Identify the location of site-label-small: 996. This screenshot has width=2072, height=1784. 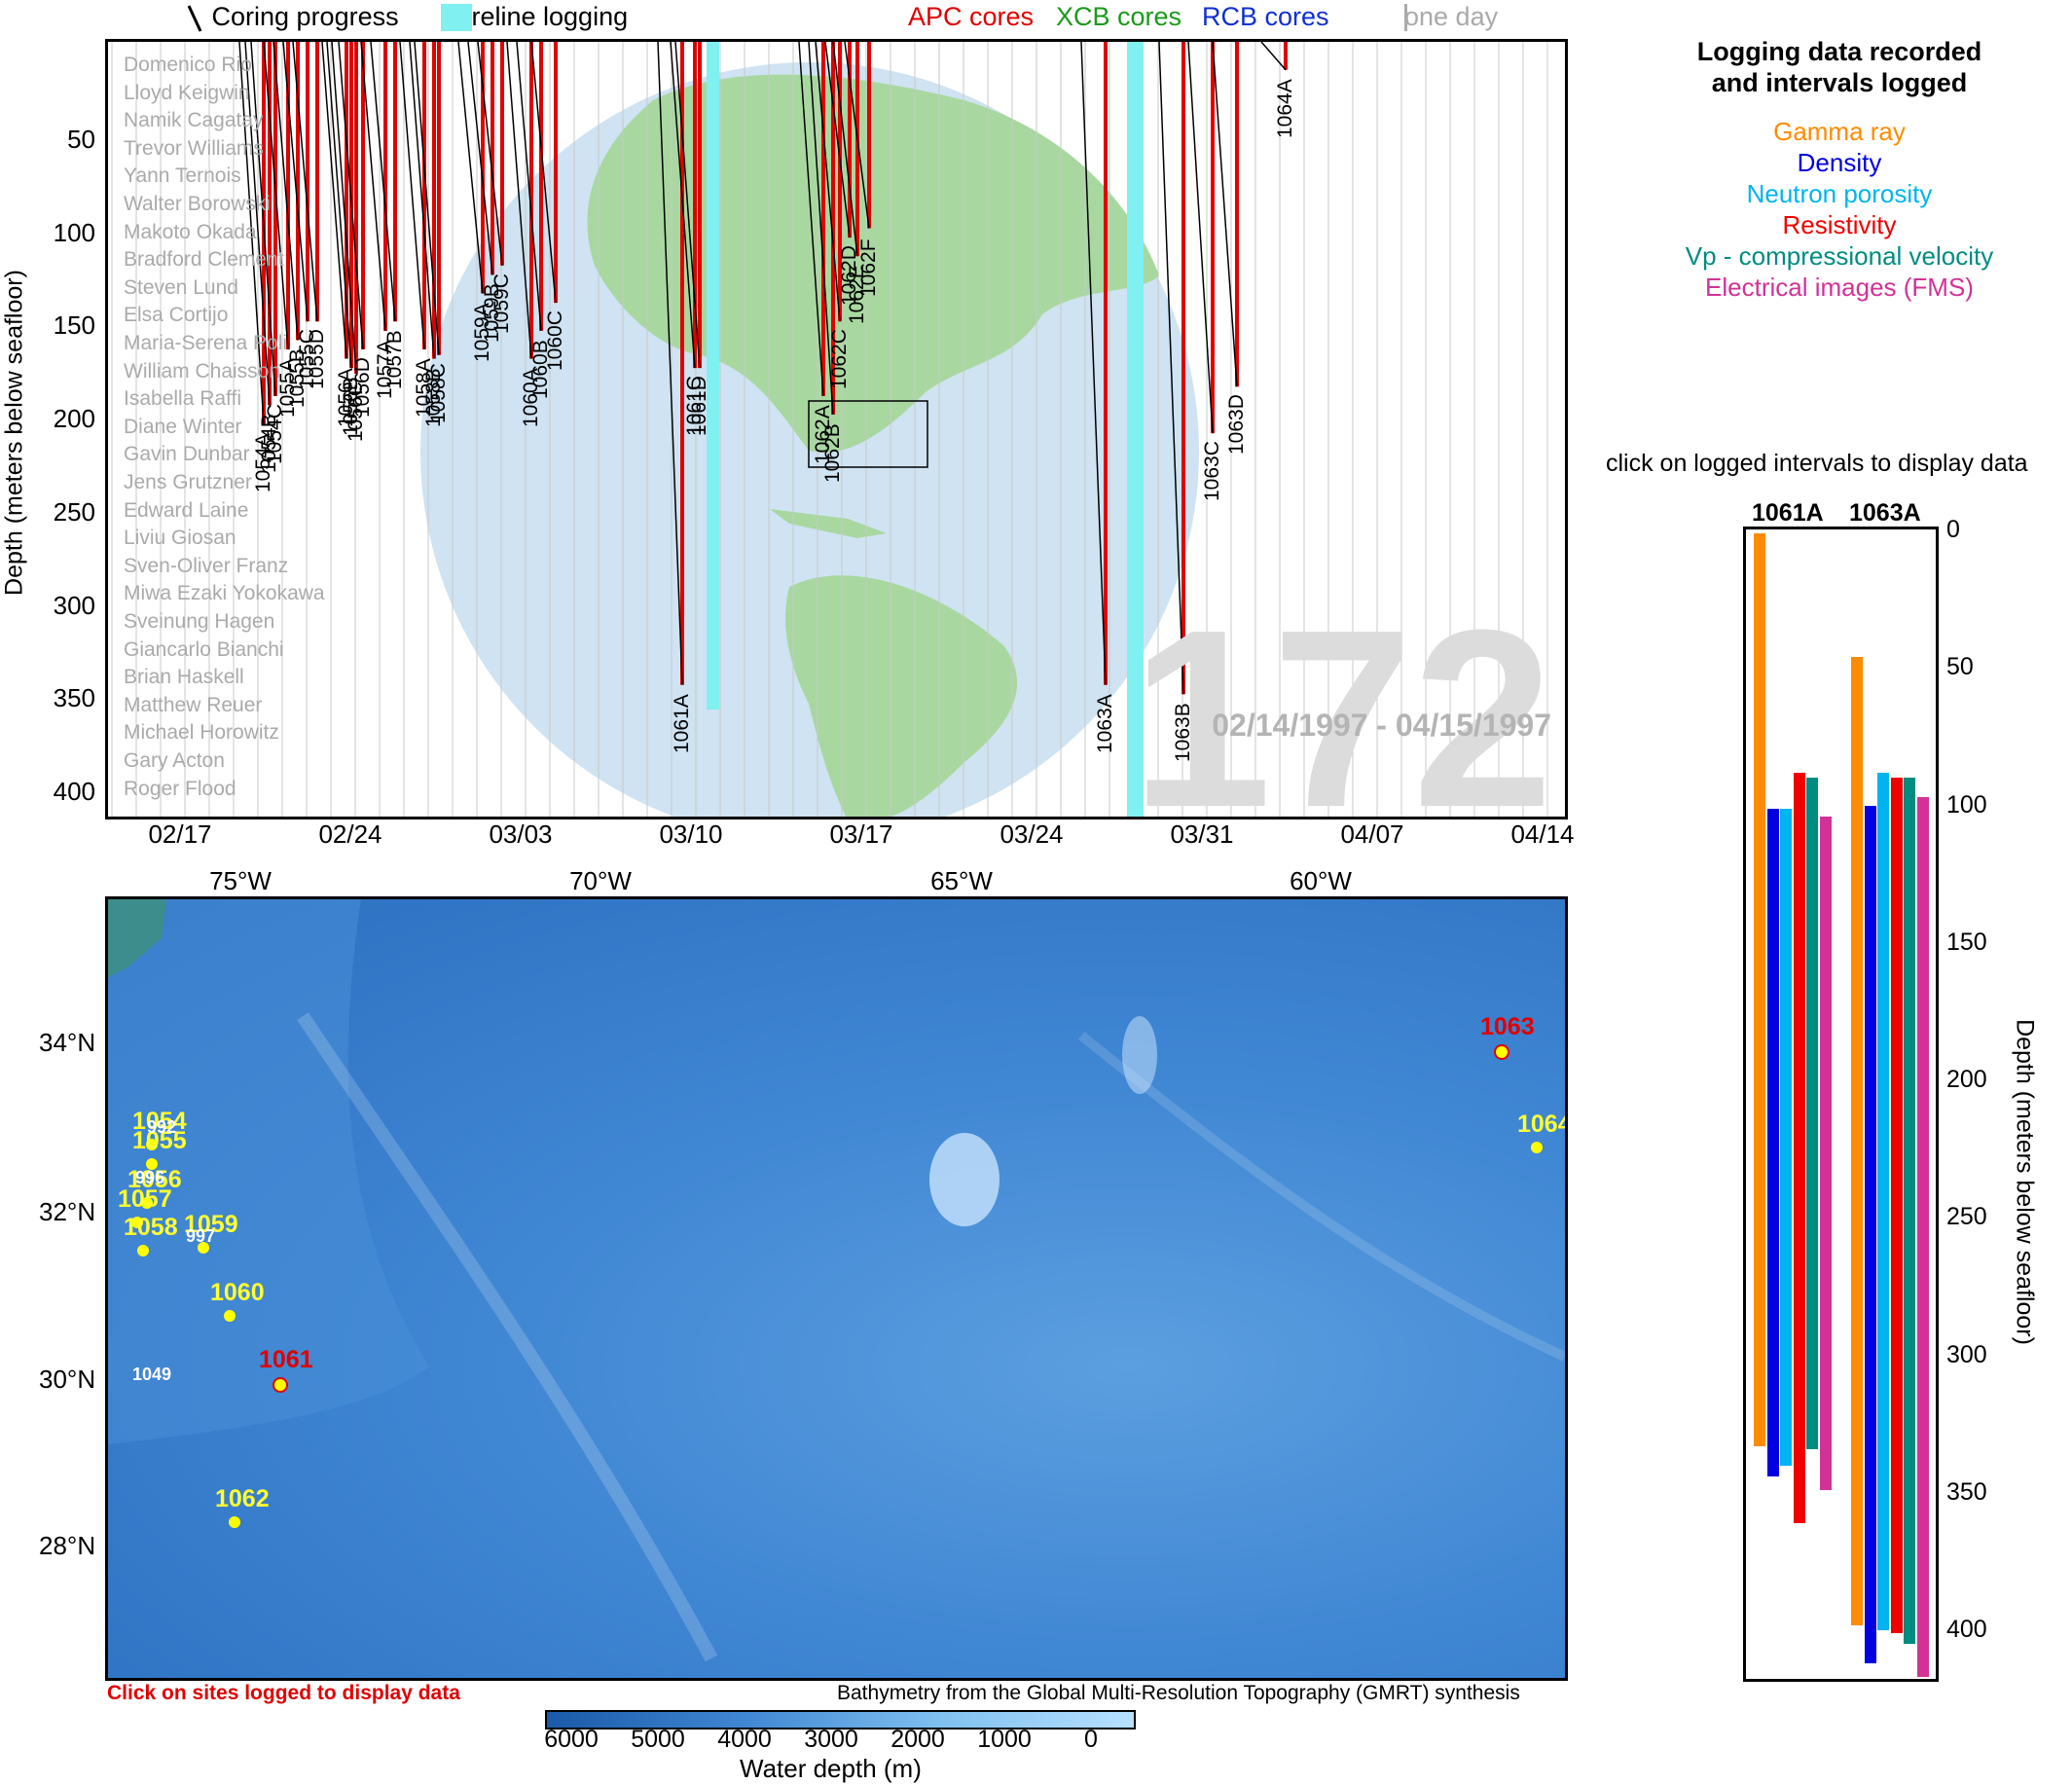
(150, 1177).